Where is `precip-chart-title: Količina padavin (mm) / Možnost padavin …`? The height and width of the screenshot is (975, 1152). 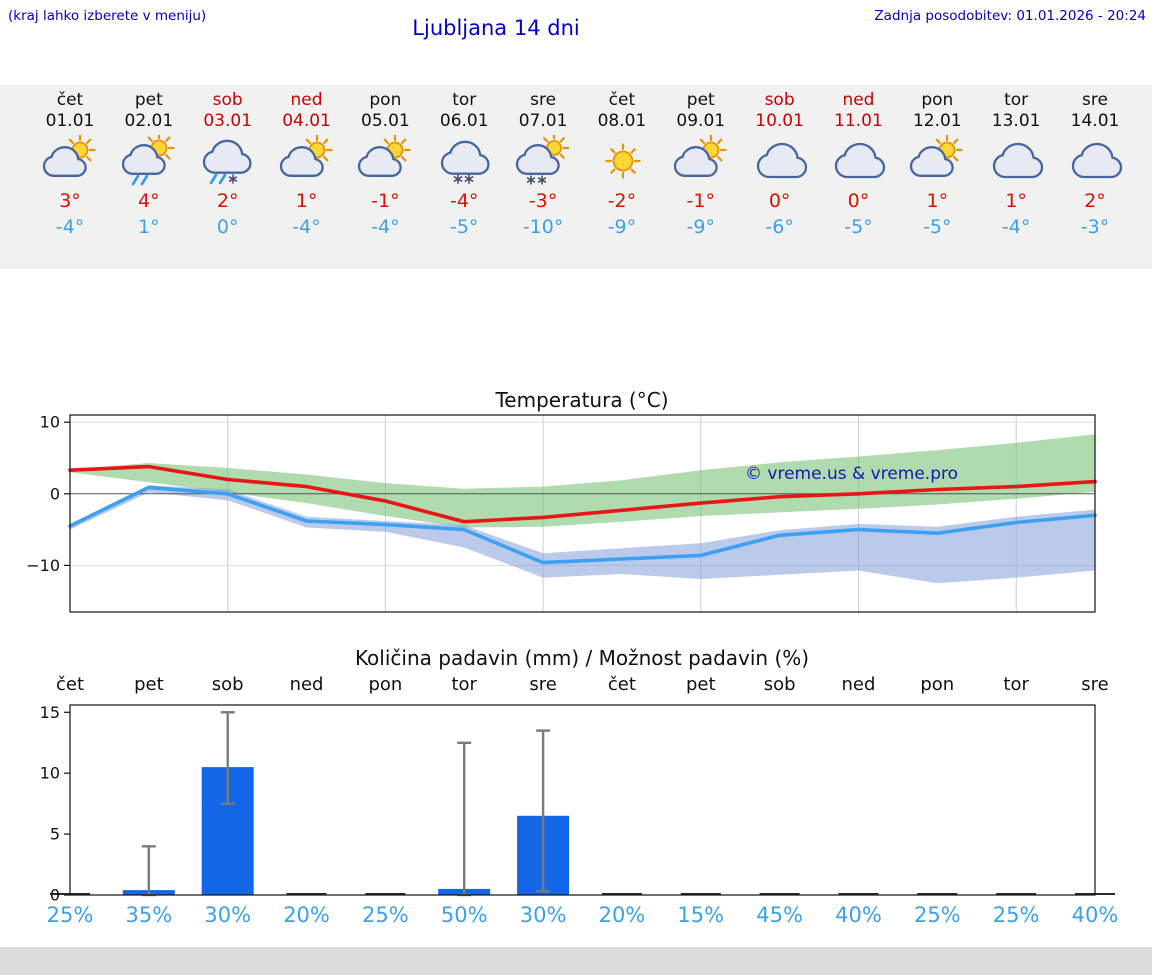 precip-chart-title: Količina padavin (mm) / Možnost padavin … is located at coordinates (582, 658).